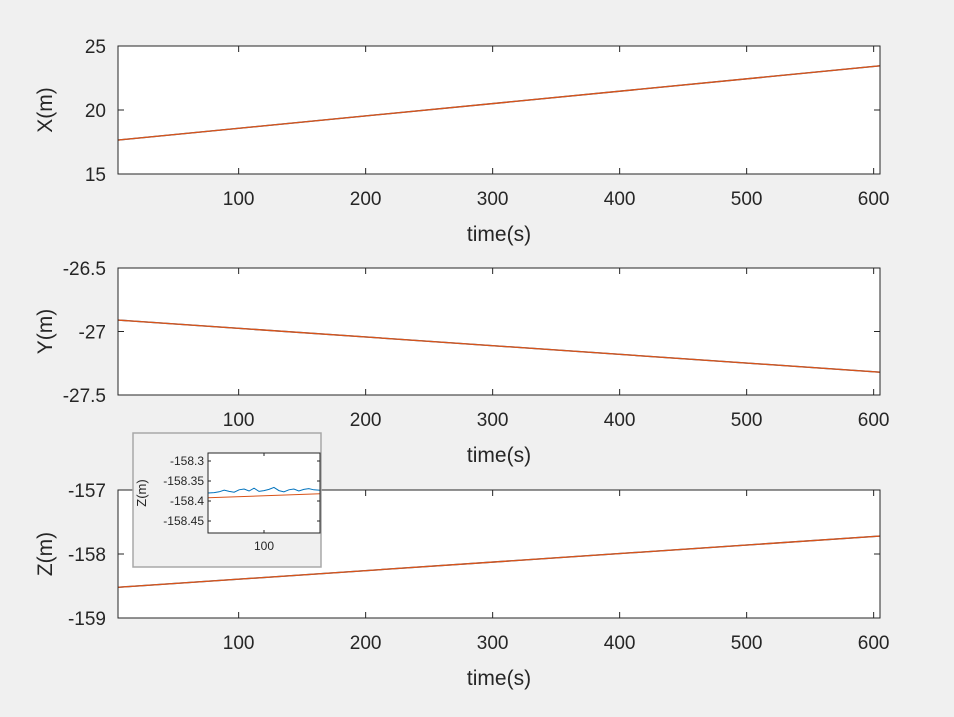 This screenshot has height=717, width=954. What do you see at coordinates (87, 555) in the screenshot?
I see `y-tick-label: -158` at bounding box center [87, 555].